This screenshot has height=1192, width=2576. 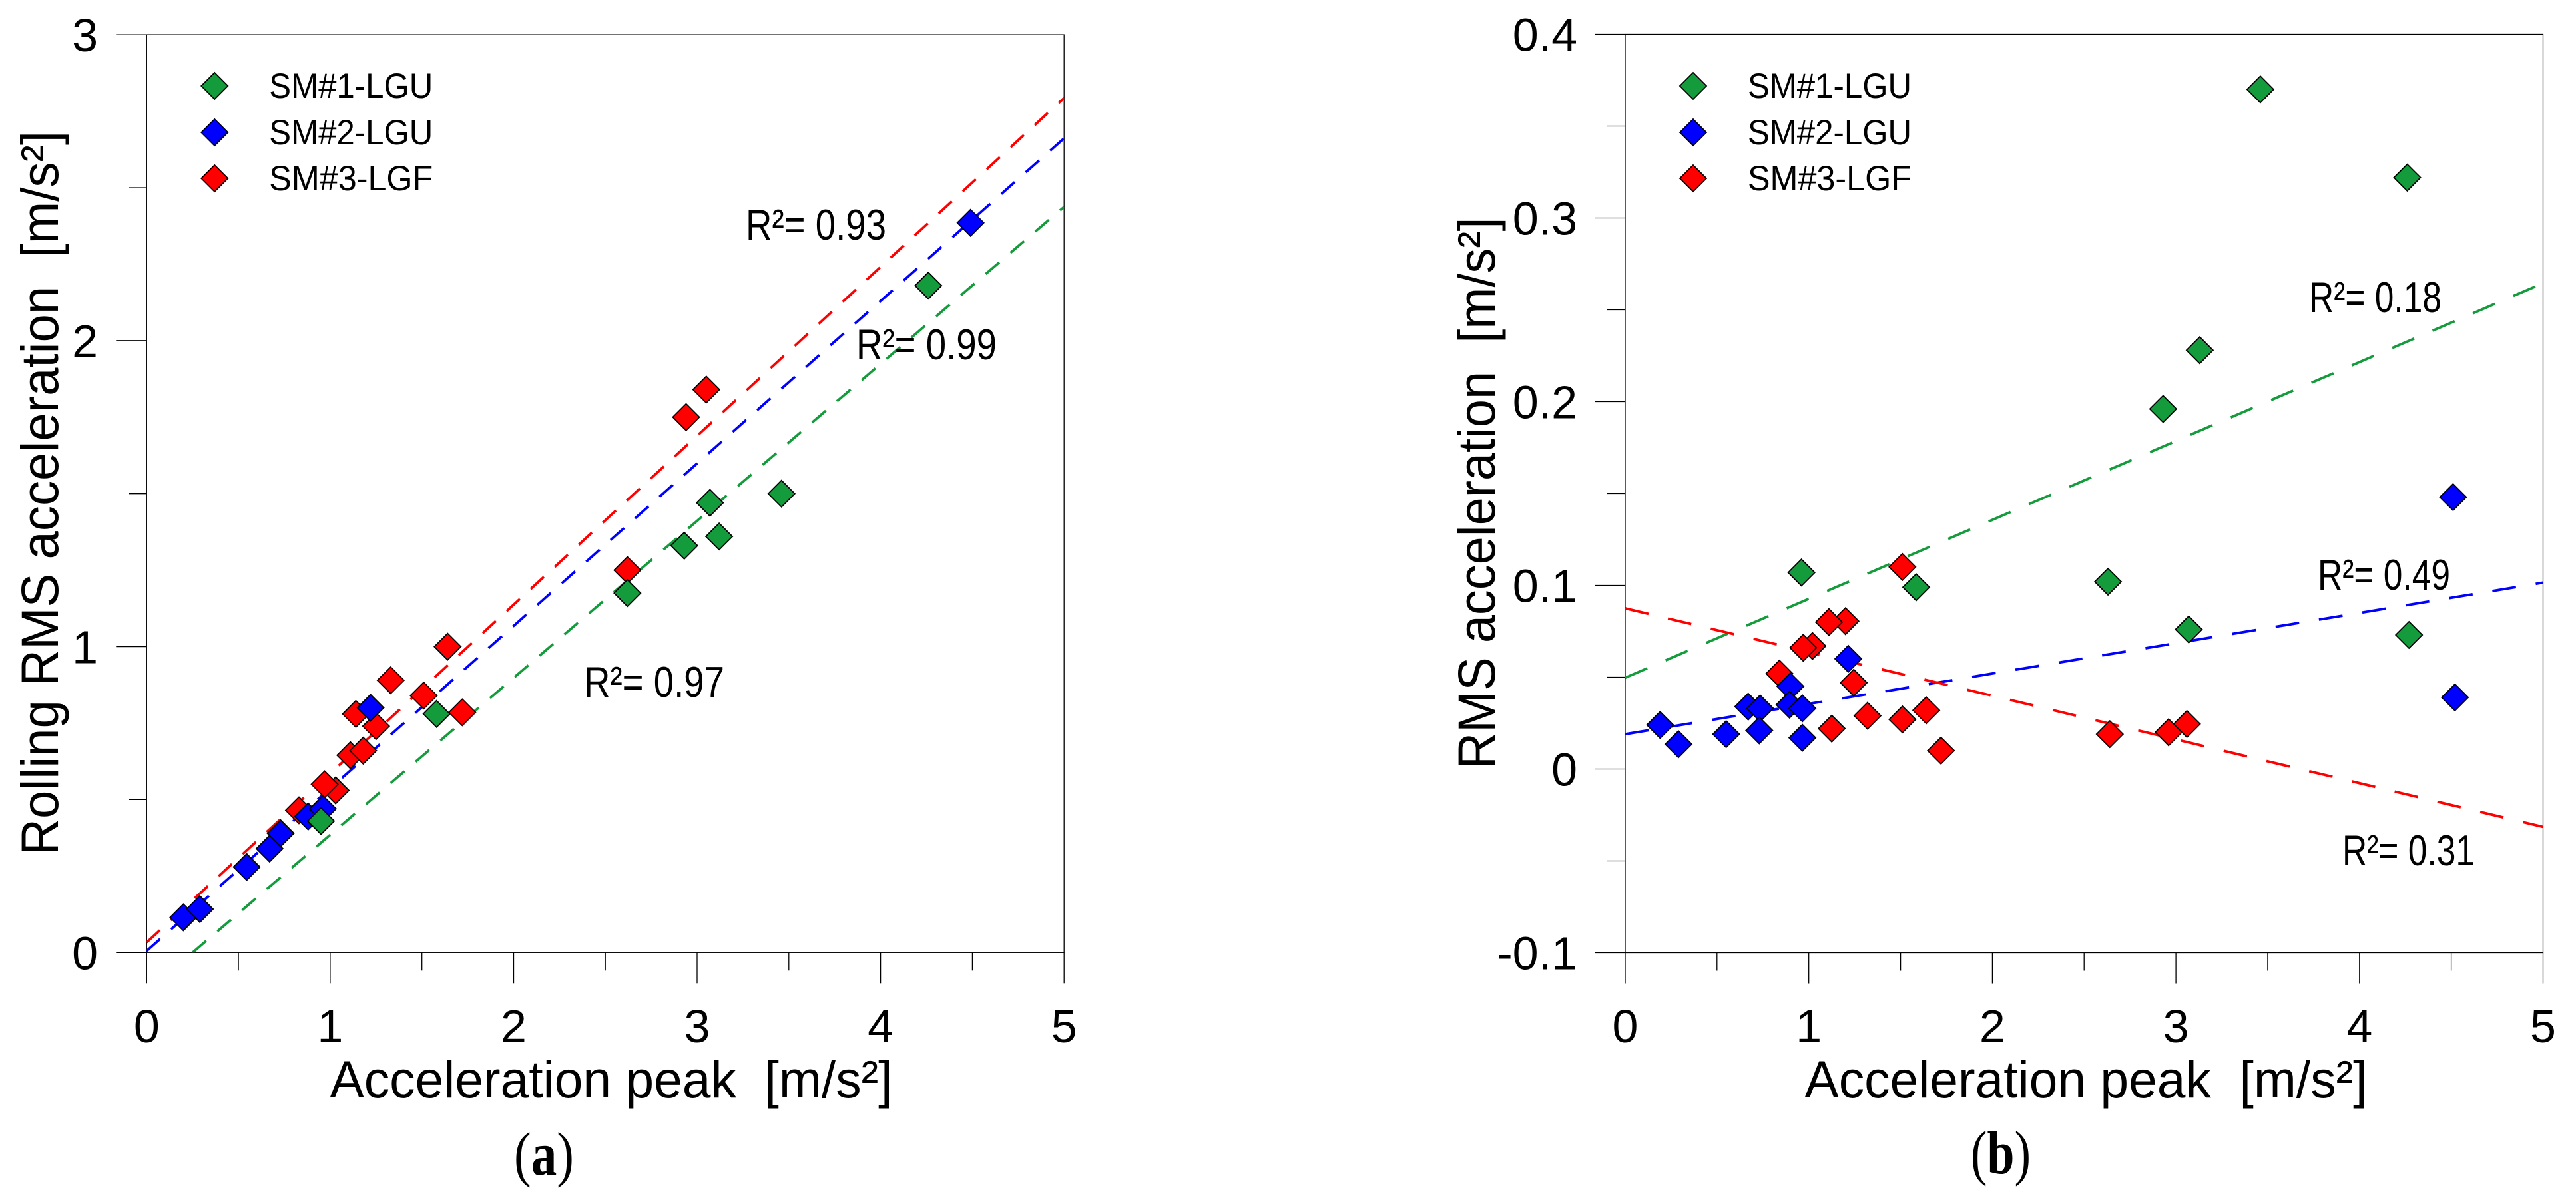 I want to click on svg-text: R²= 0.31, so click(x=2409, y=850).